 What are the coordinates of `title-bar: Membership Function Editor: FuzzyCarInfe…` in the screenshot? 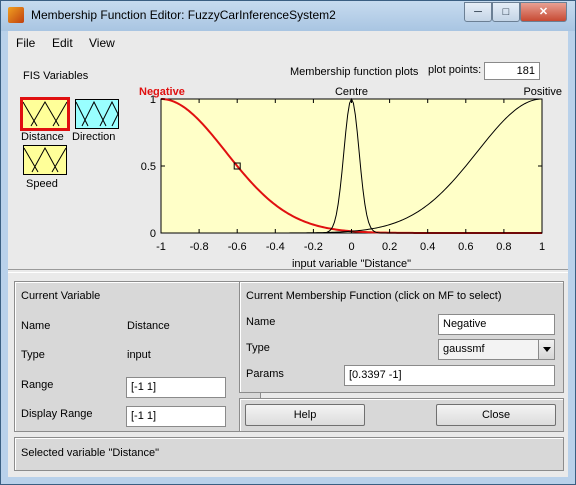 It's located at (288, 16).